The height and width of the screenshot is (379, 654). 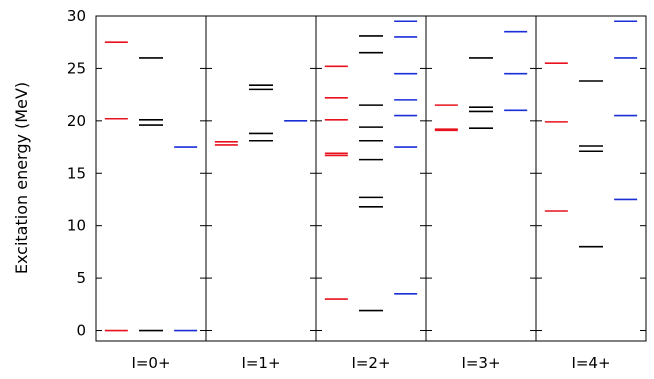 What do you see at coordinates (260, 363) in the screenshot?
I see `x-tick-label: I=1+` at bounding box center [260, 363].